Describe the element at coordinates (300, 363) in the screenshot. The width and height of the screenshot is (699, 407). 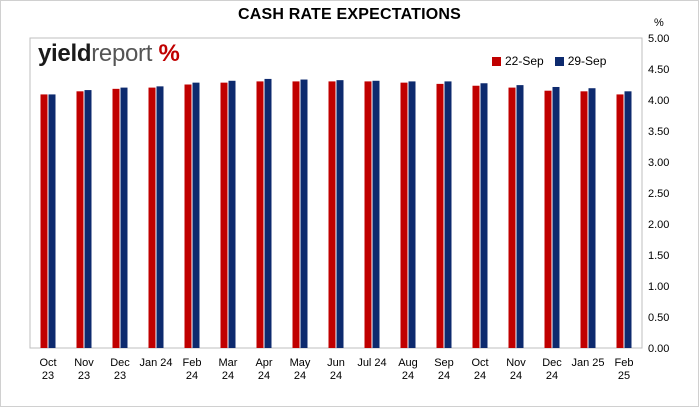
I see `x-tick-label: May` at that location.